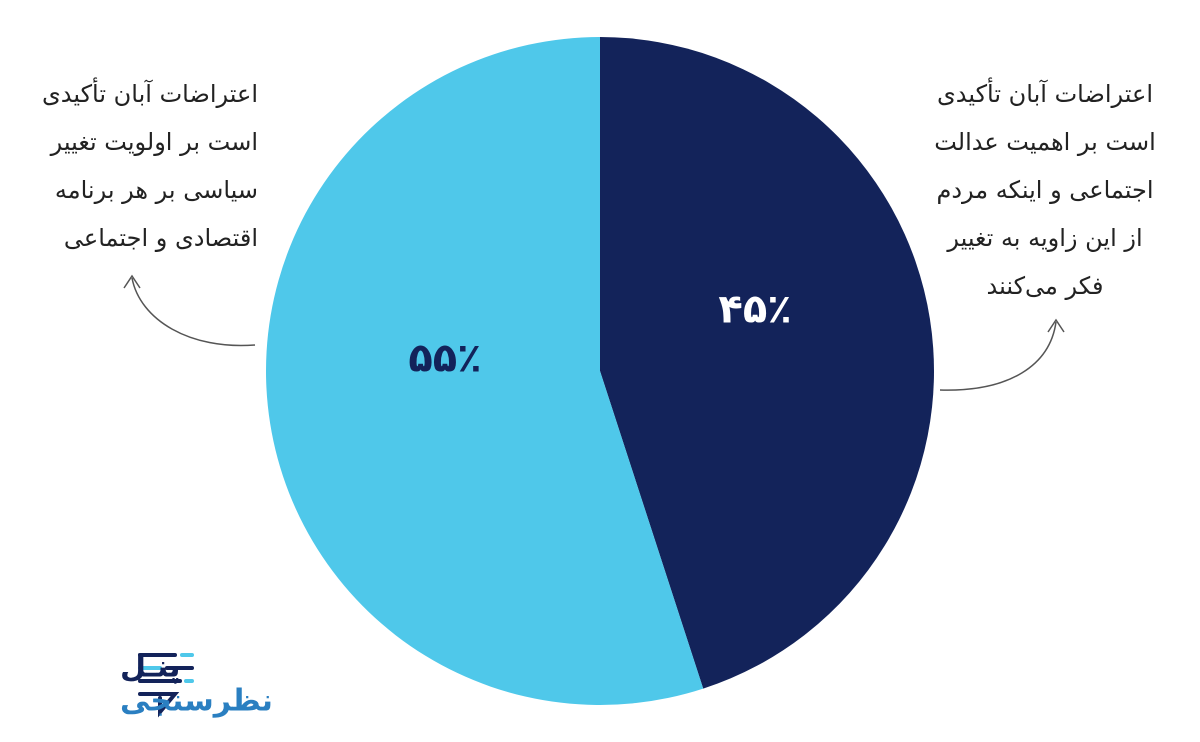 The width and height of the screenshot is (1200, 742). Describe the element at coordinates (444, 359) in the screenshot. I see `data-label: ۵۵٪` at that location.